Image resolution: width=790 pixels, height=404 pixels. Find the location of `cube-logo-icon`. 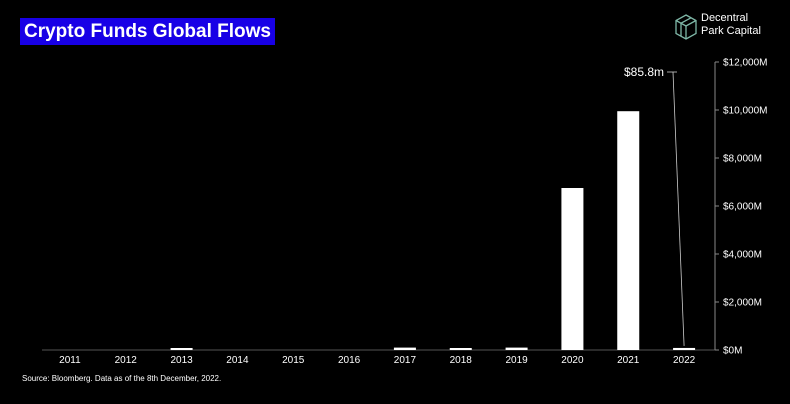

cube-logo-icon is located at coordinates (686, 27).